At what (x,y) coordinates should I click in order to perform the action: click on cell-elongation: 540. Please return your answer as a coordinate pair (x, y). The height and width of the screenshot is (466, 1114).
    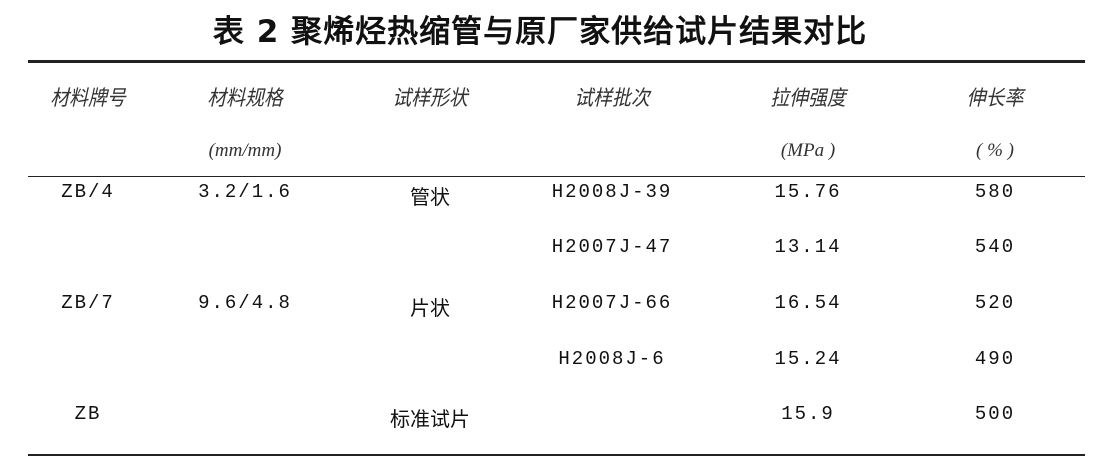
    Looking at the image, I should click on (995, 247).